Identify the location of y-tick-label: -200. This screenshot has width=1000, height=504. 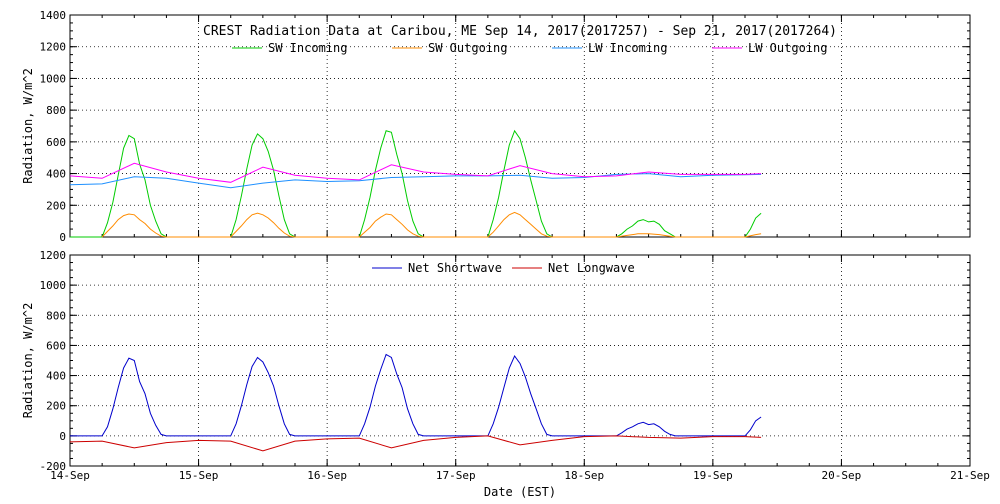
(53, 466).